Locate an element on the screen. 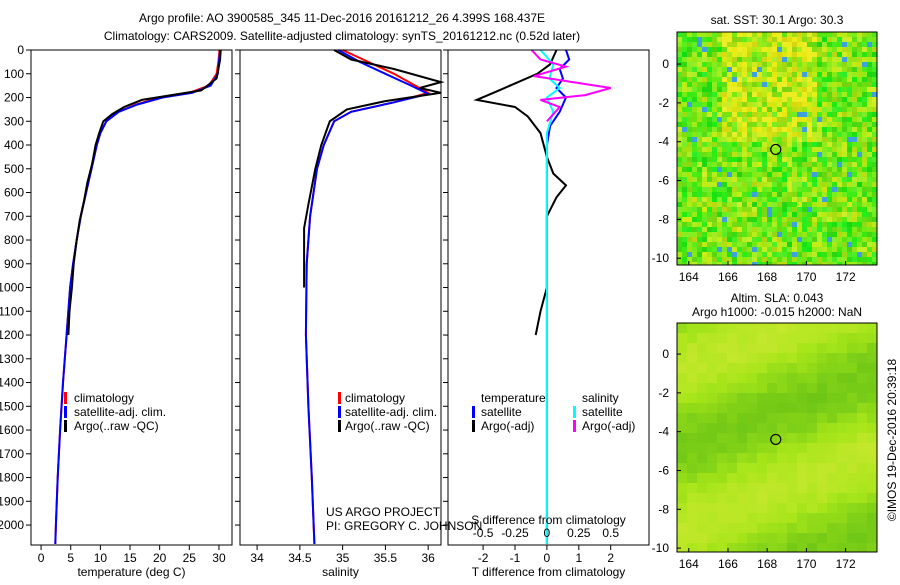 Image resolution: width=900 pixels, height=585 pixels. x-tick-label: 166 is located at coordinates (728, 277).